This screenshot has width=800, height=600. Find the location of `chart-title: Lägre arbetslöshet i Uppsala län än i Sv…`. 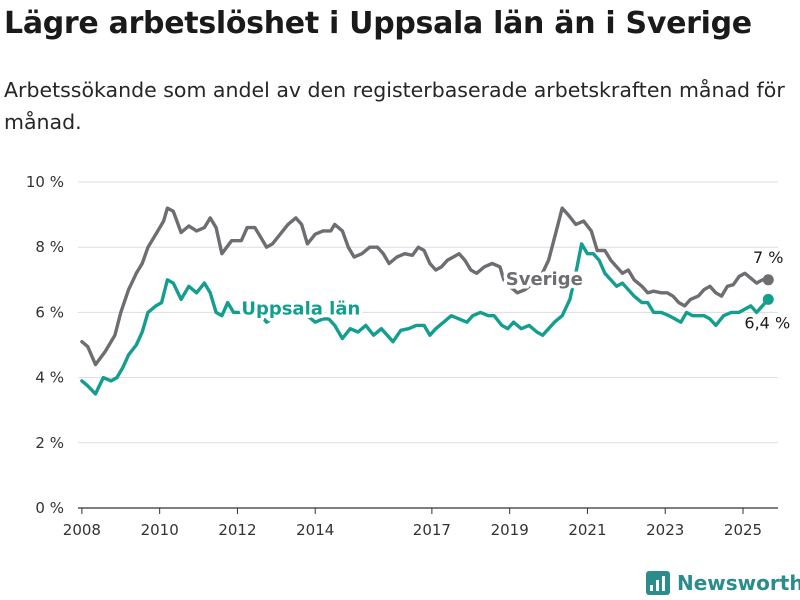

chart-title: Lägre arbetslöshet i Uppsala län än i Sv… is located at coordinates (378, 23).